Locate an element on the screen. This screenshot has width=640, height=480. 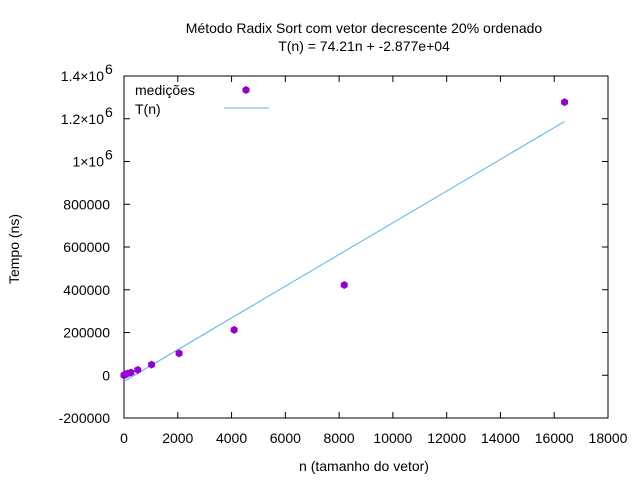
legend-label-fit: T(n) is located at coordinates (148, 109).